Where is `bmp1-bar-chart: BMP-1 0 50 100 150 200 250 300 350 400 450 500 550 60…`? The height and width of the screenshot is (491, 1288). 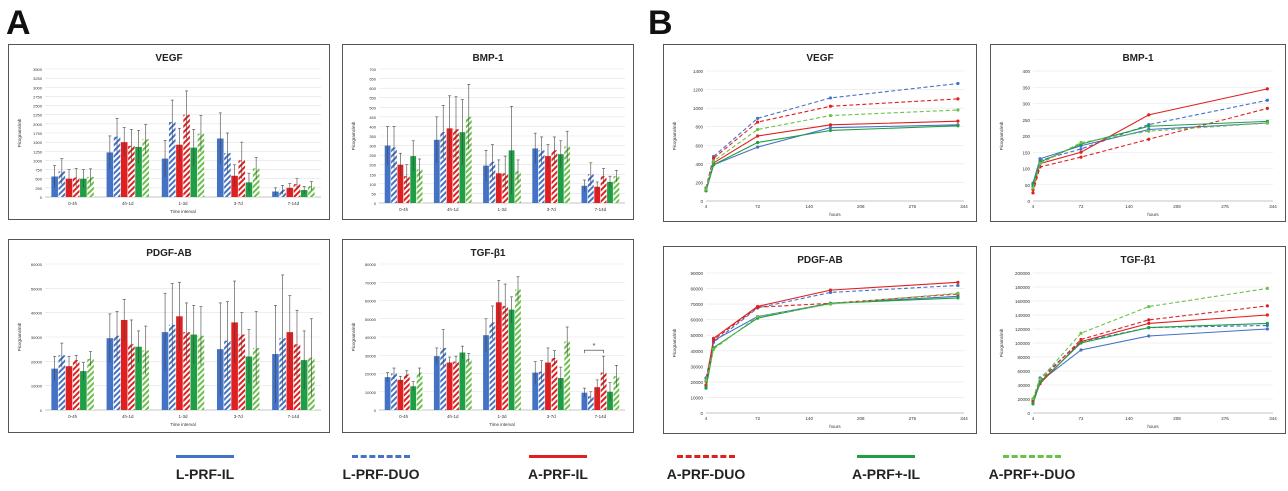
bmp1-bar-chart: BMP-1 0 50 100 150 200 250 300 350 400 450 500 550 60… is located at coordinates (488, 132).